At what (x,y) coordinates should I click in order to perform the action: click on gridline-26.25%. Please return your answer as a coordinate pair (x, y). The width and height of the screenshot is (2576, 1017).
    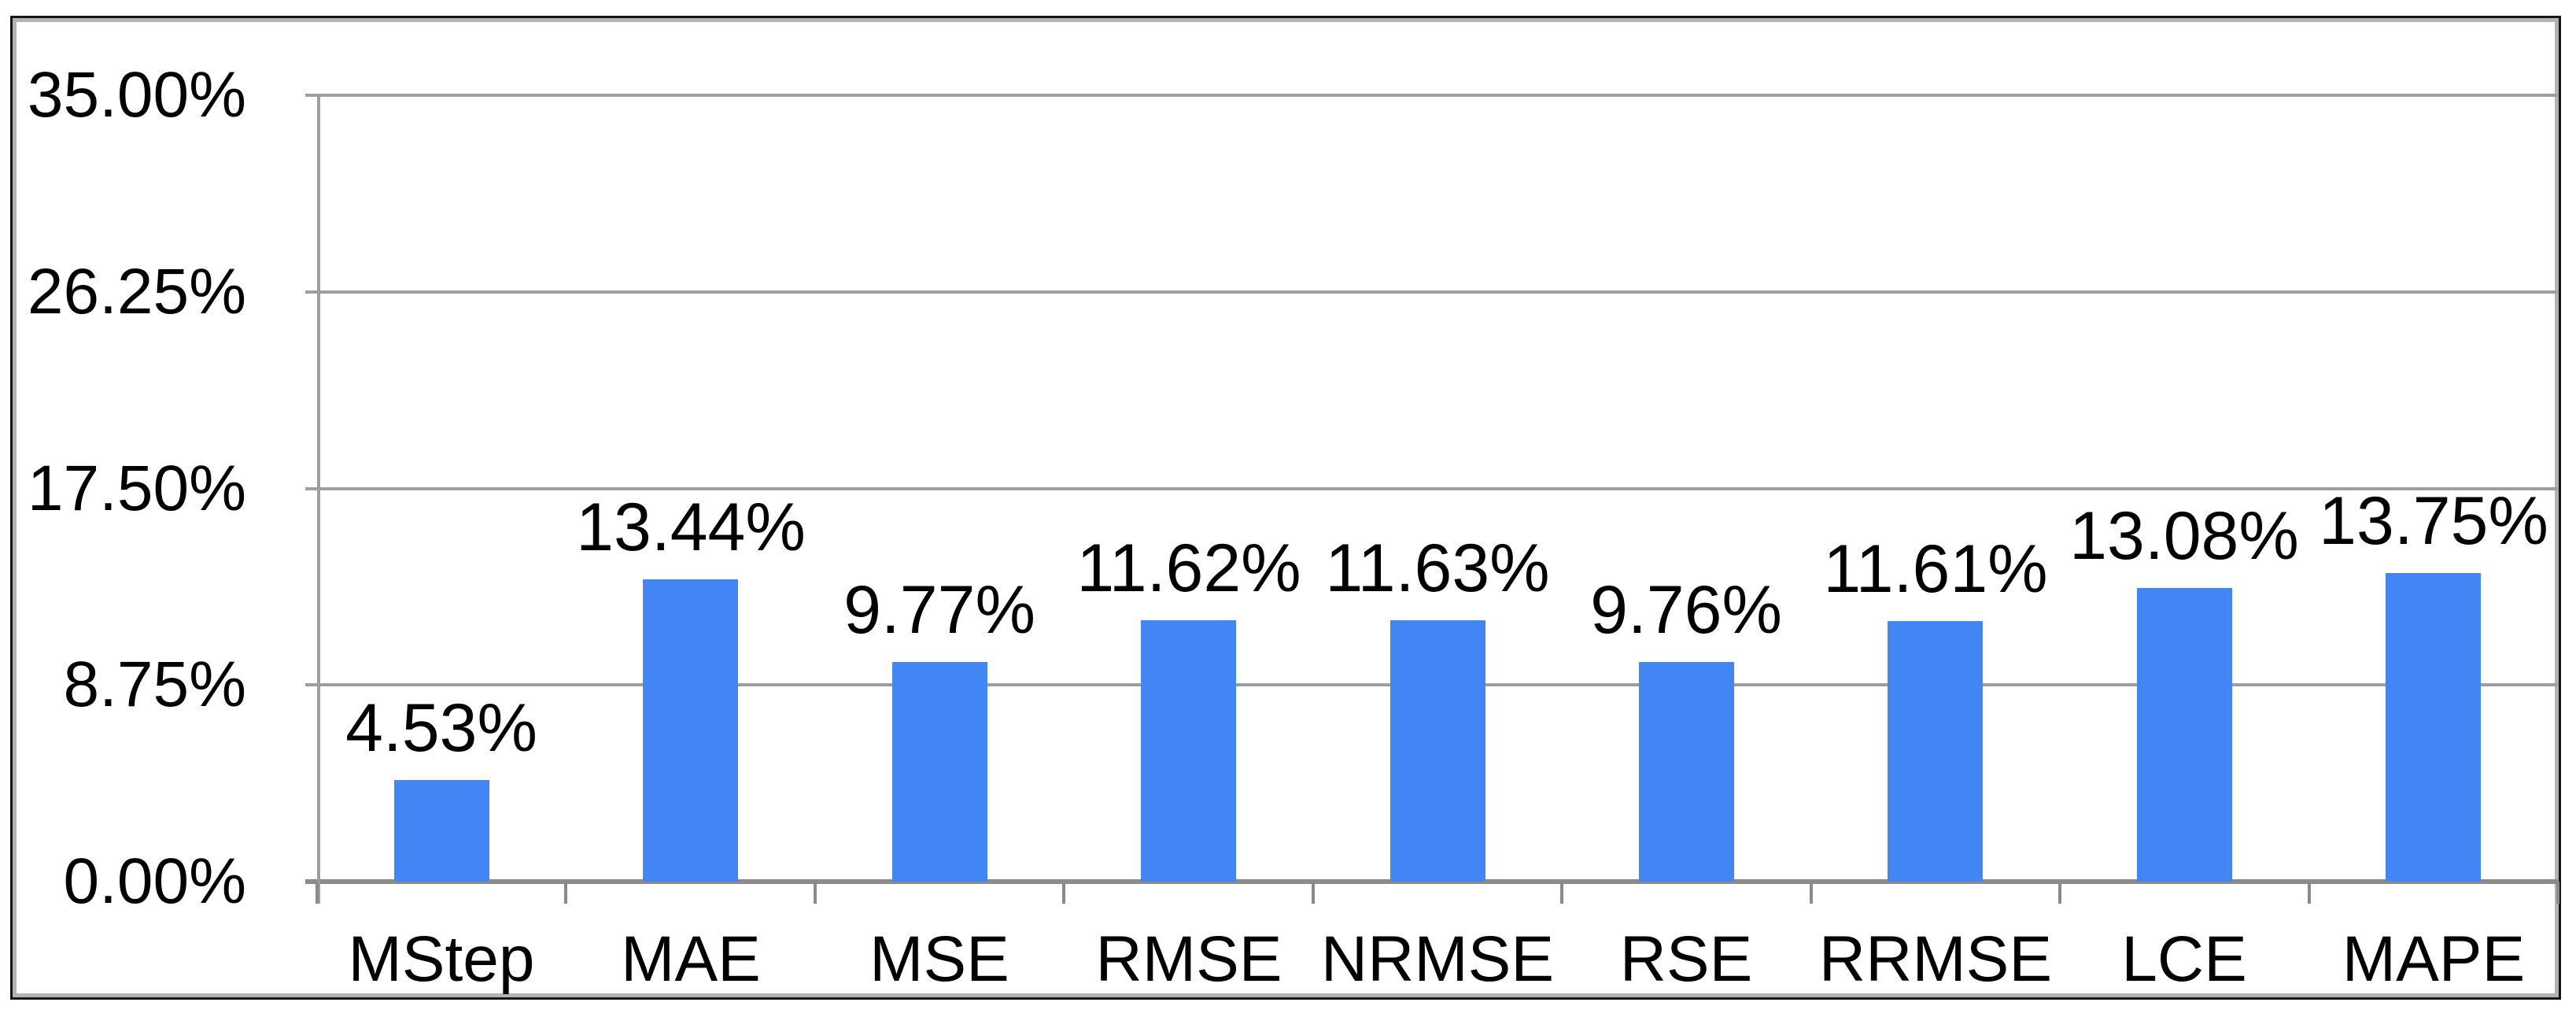
    Looking at the image, I should click on (1431, 292).